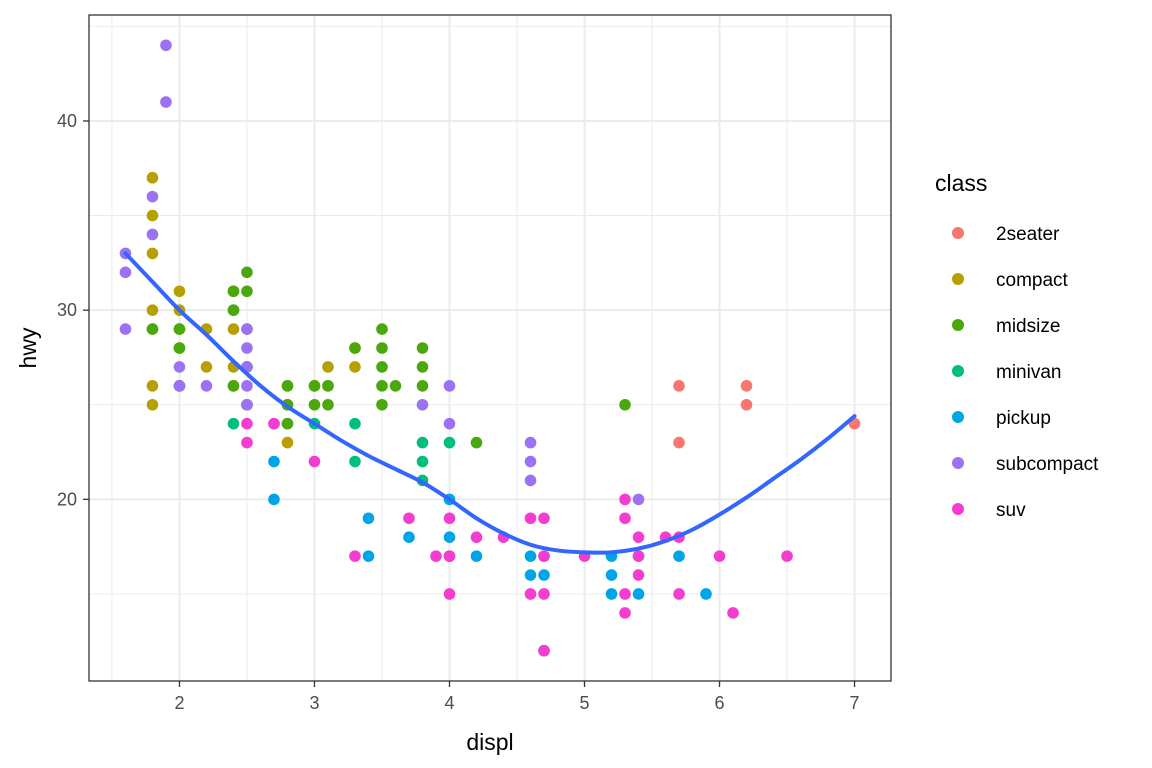  I want to click on x-tick-label: 3, so click(314, 703).